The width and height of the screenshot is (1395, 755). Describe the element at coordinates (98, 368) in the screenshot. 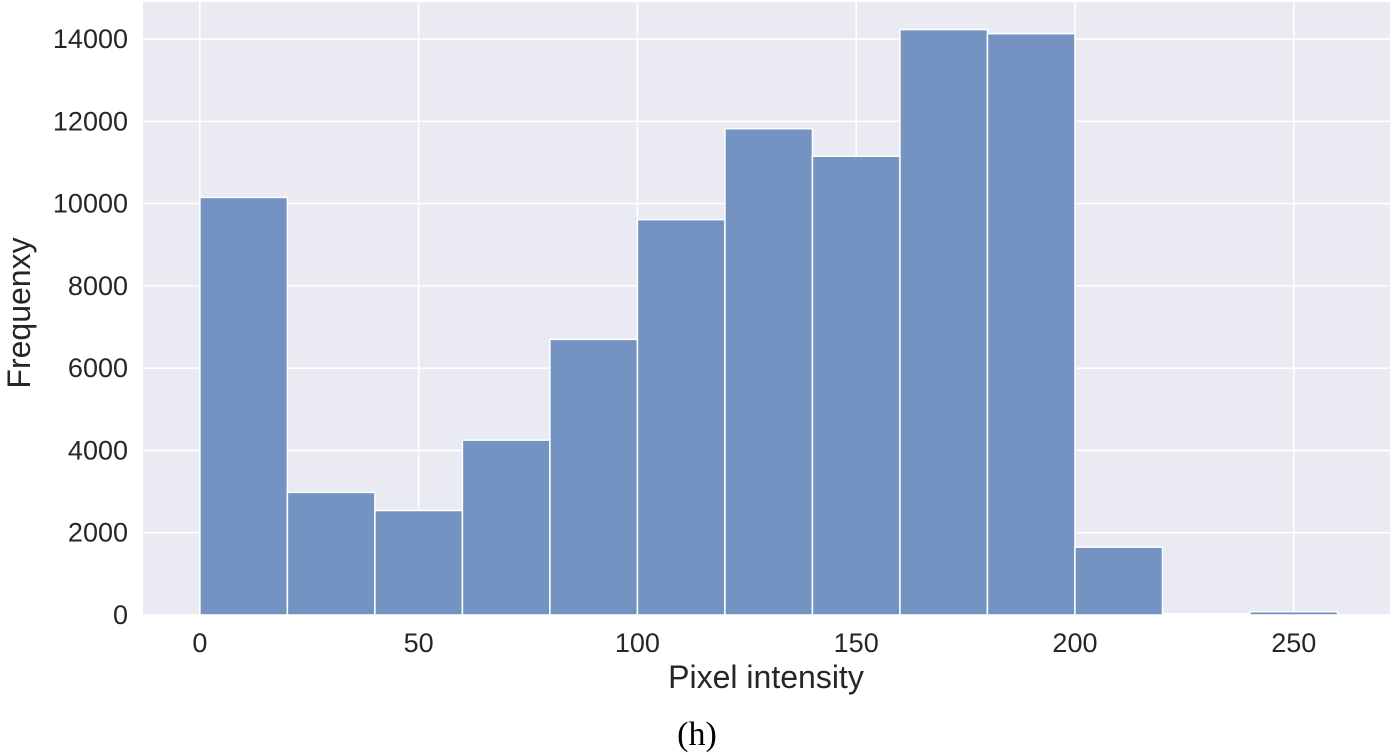

I see `y-tick-label: 6000` at that location.